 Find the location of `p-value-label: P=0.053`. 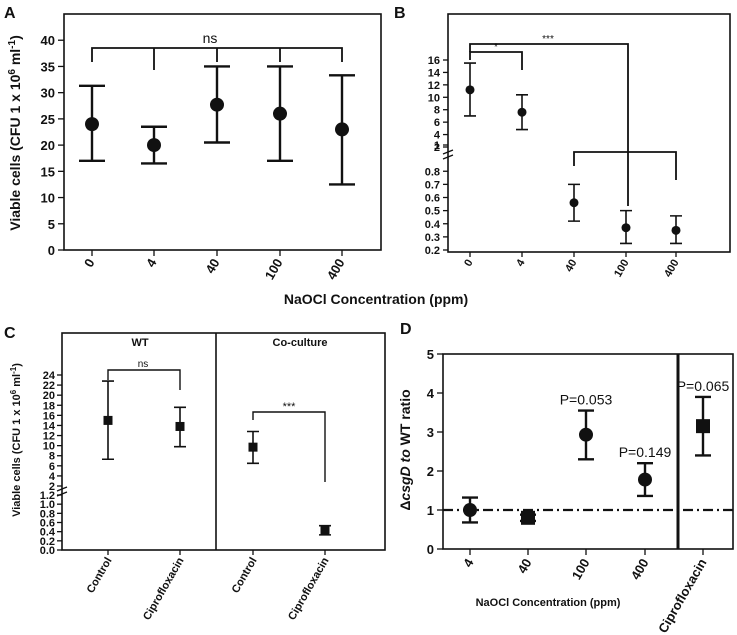

p-value-label: P=0.053 is located at coordinates (586, 400).